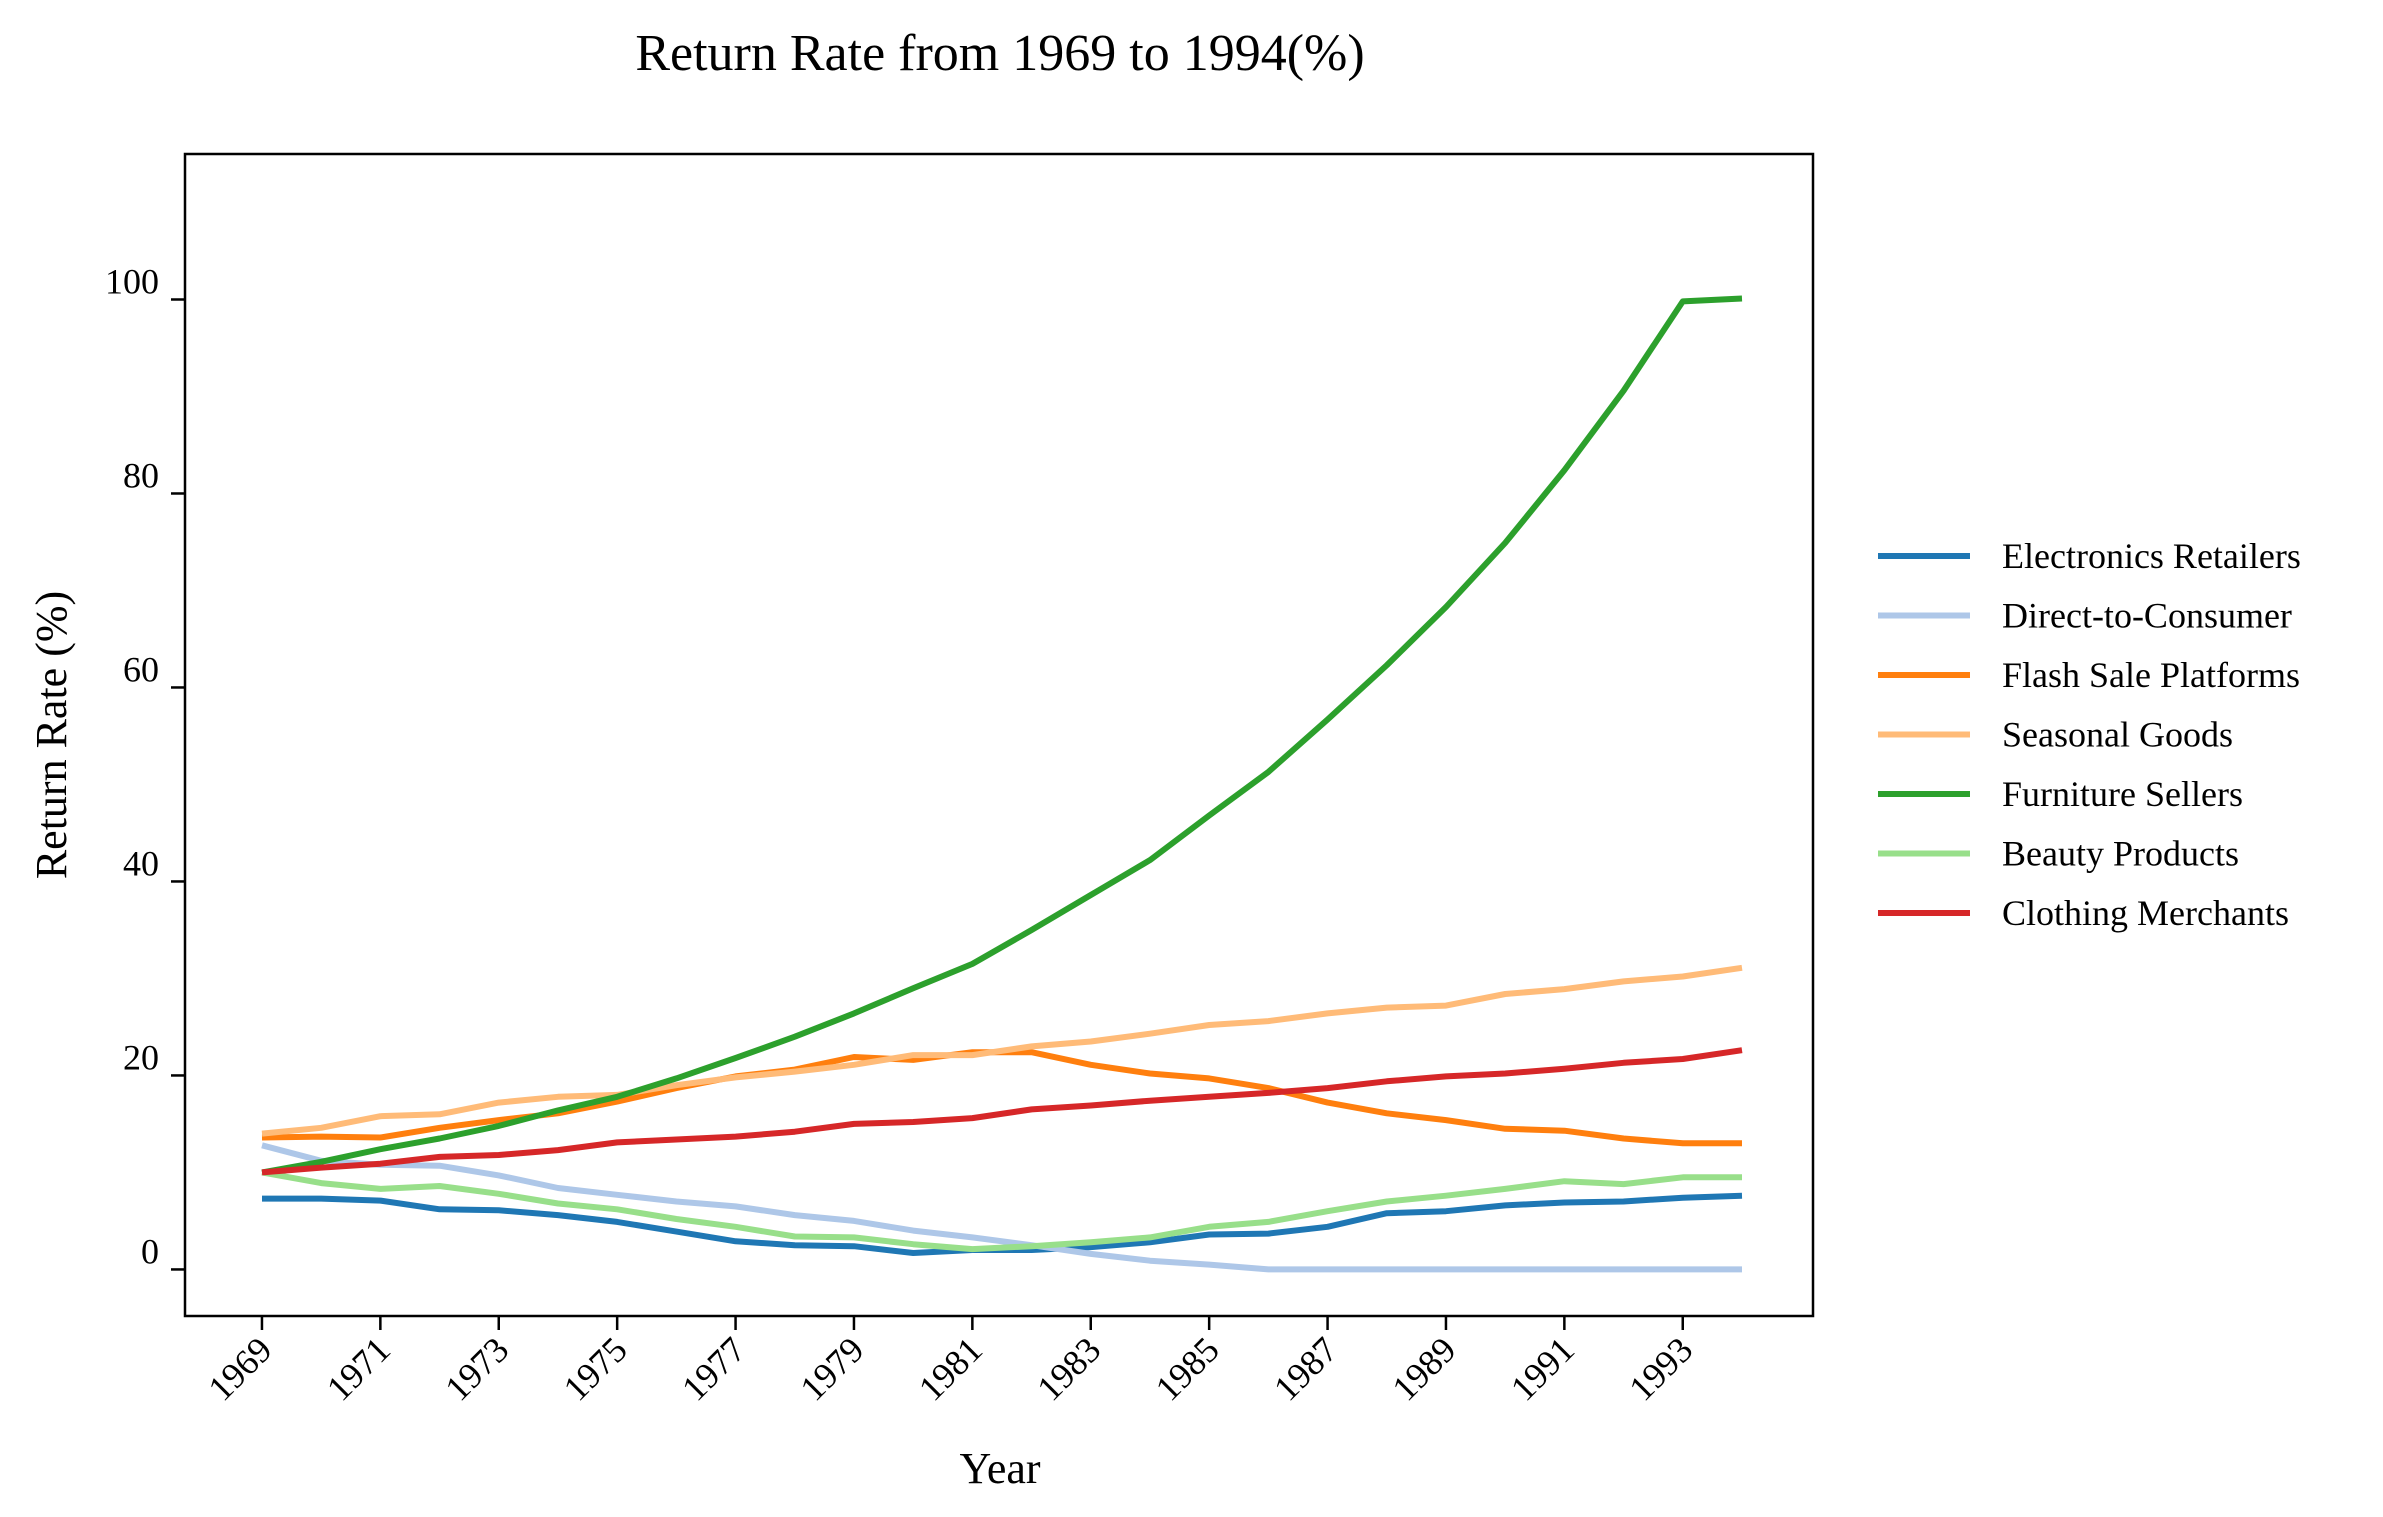 The image size is (2383, 1517). Describe the element at coordinates (141, 863) in the screenshot. I see `y-tick-label: 40` at that location.